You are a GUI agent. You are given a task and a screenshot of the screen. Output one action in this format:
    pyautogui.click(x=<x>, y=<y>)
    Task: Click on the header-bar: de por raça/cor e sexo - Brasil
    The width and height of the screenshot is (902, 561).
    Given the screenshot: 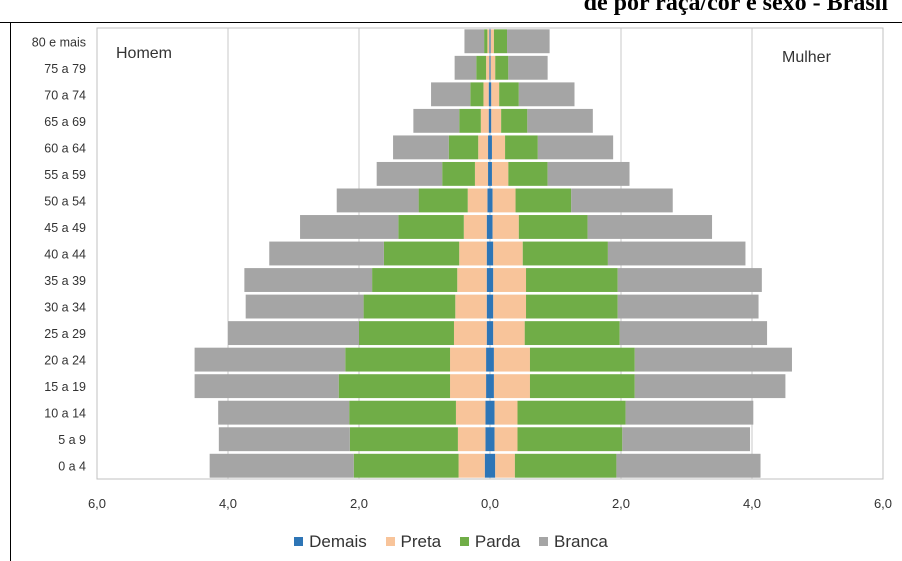 What is the action you would take?
    pyautogui.click(x=451, y=11)
    